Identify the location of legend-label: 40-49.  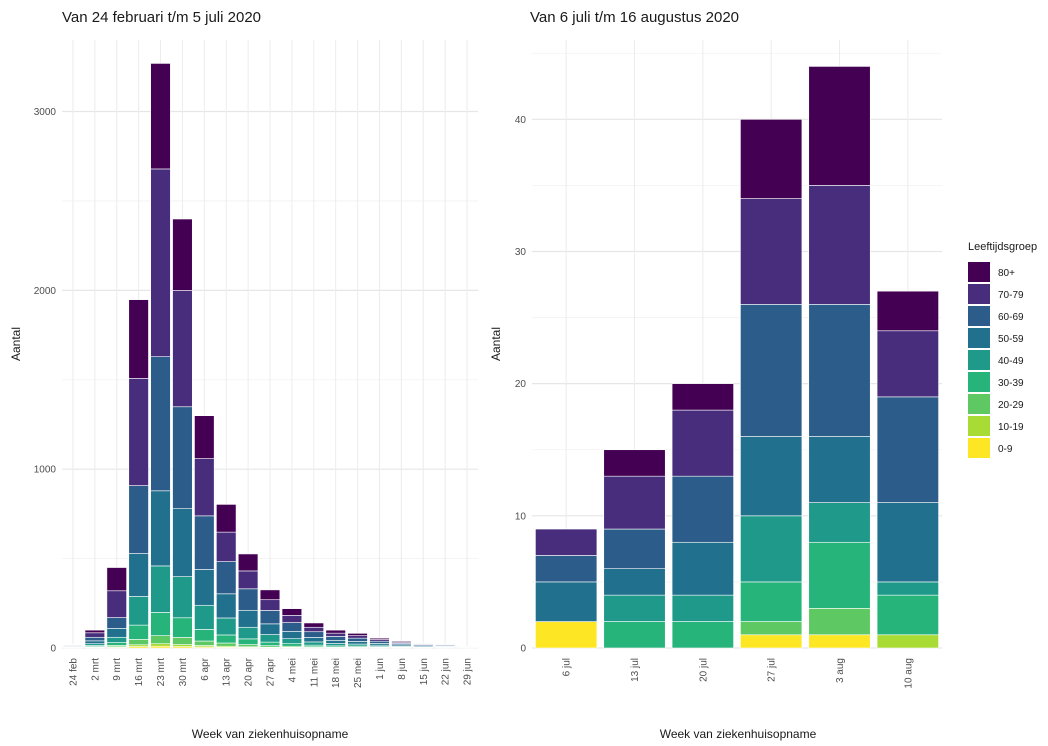
(1011, 361).